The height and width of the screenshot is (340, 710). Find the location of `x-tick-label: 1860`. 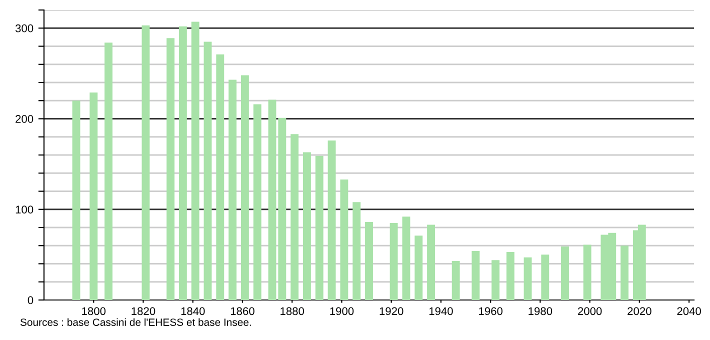

x-tick-label: 1860 is located at coordinates (242, 311).